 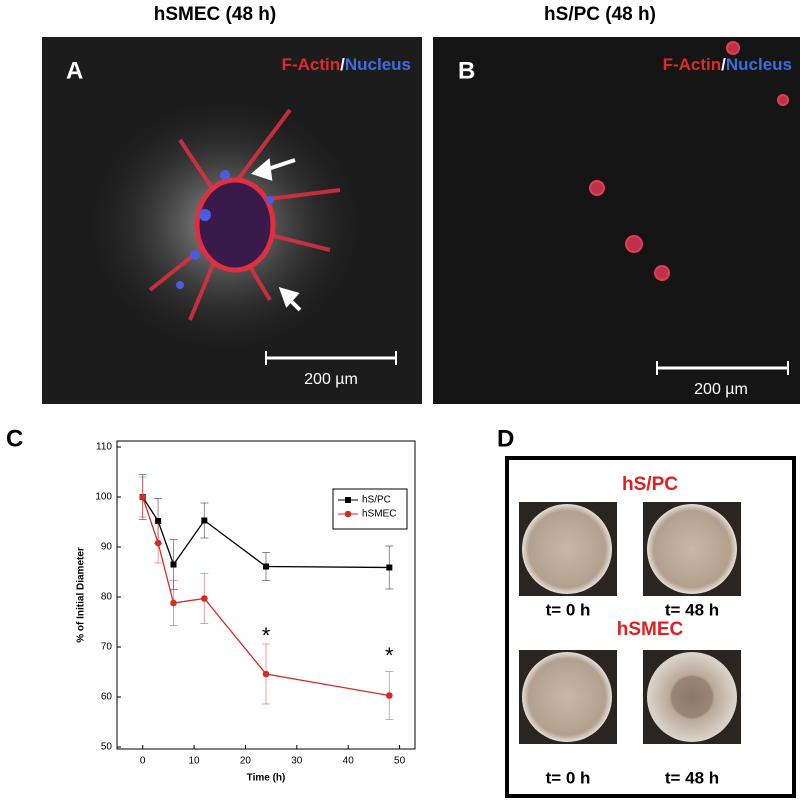 I want to click on plot-frame, so click(x=266, y=595).